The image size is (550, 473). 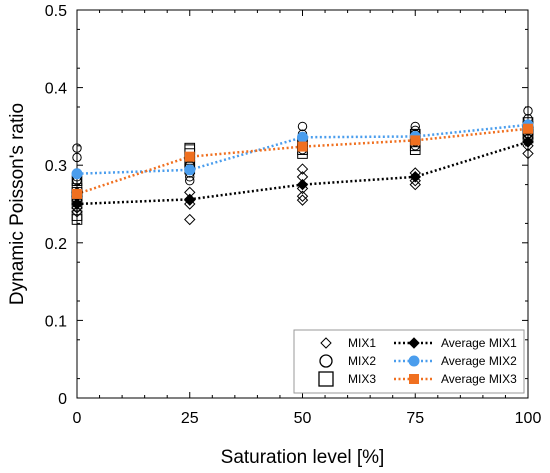 I want to click on legend-label-mix2: MIX2, so click(x=362, y=361).